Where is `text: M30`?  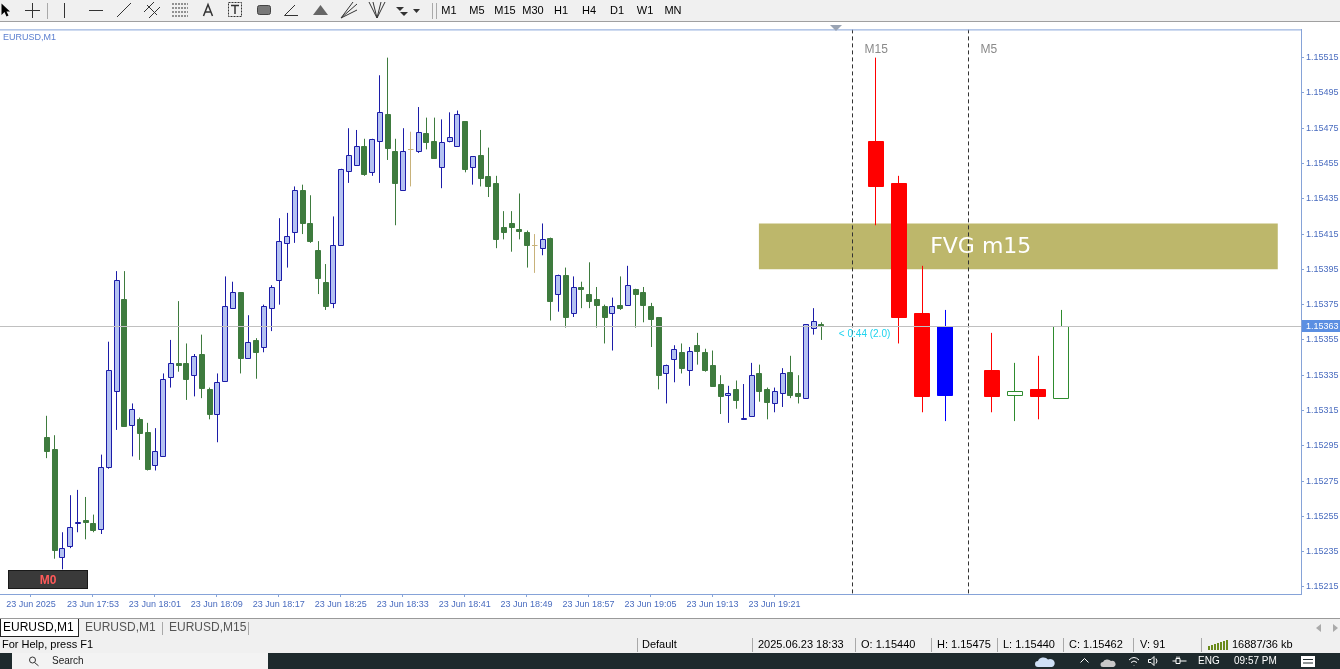
text: M30 is located at coordinates (533, 10).